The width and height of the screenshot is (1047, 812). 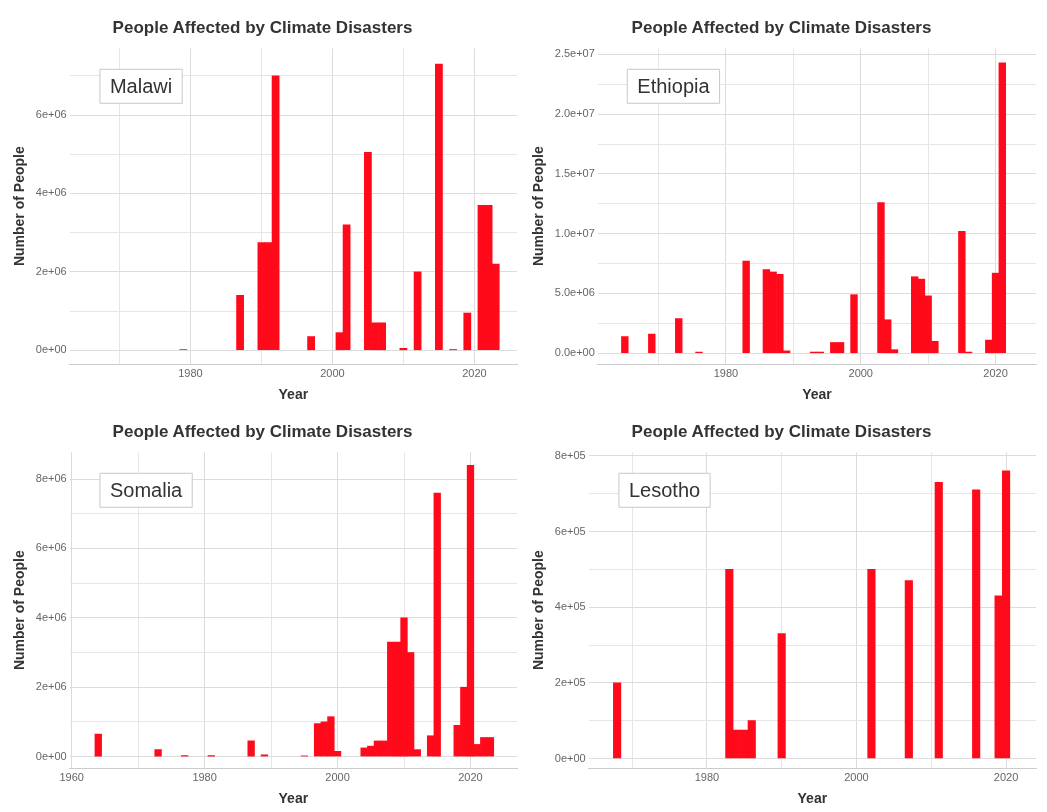 I want to click on annotation: Lesotho, so click(x=664, y=489).